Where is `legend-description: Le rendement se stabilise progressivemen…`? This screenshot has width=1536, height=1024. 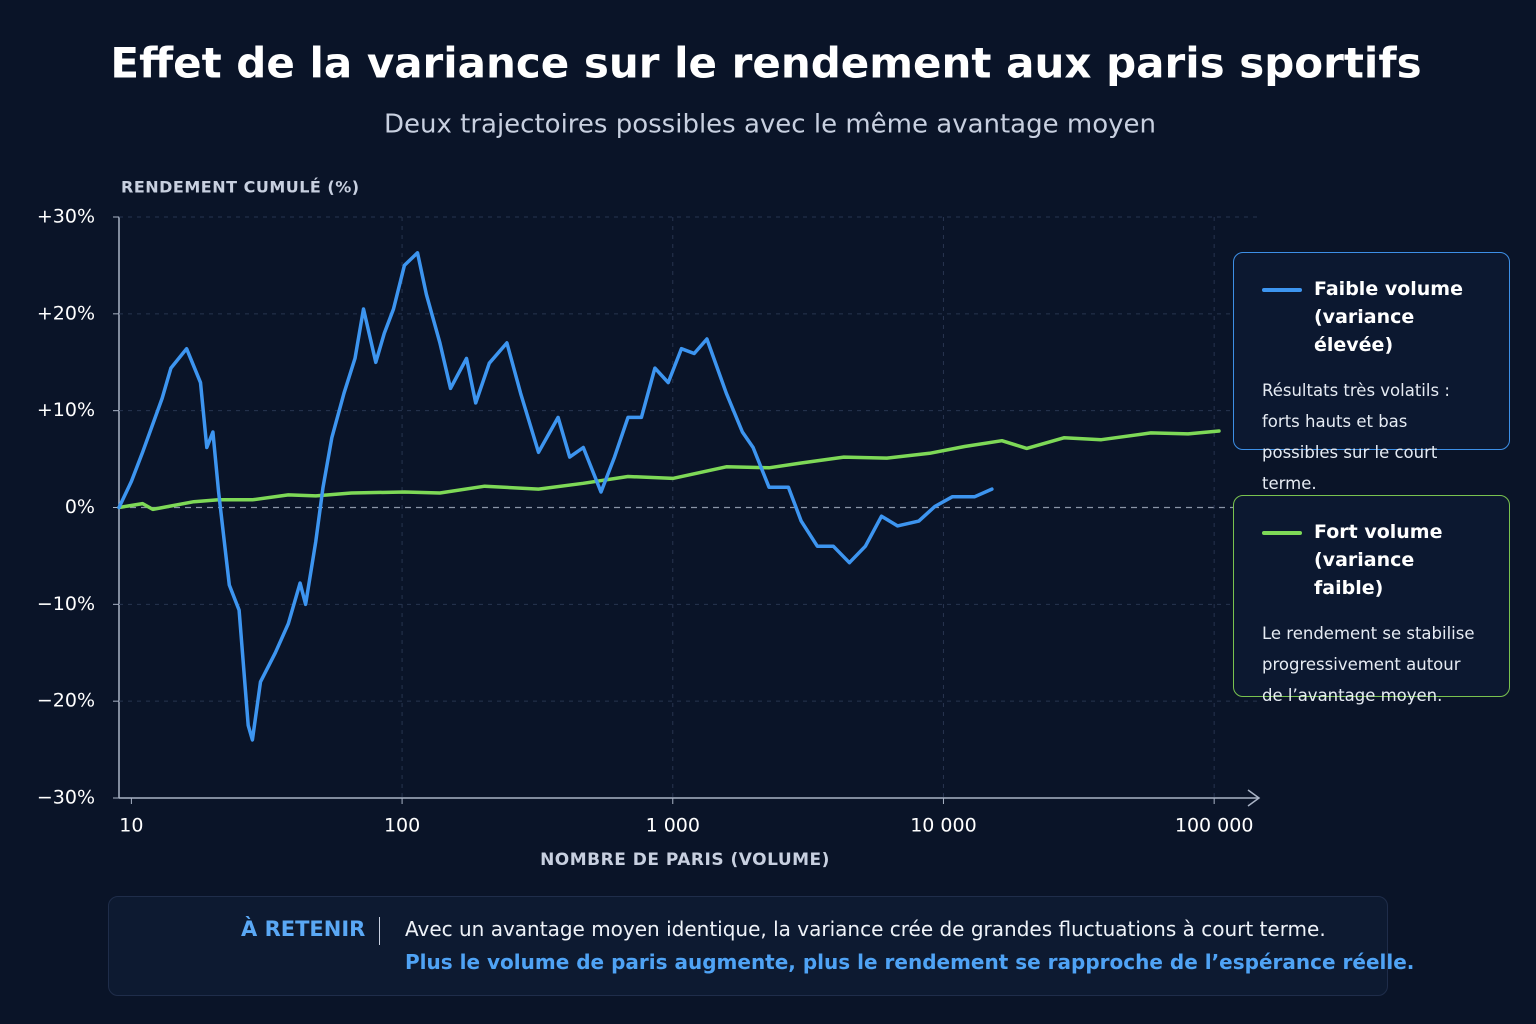 legend-description: Le rendement se stabilise progressivemen… is located at coordinates (1368, 664).